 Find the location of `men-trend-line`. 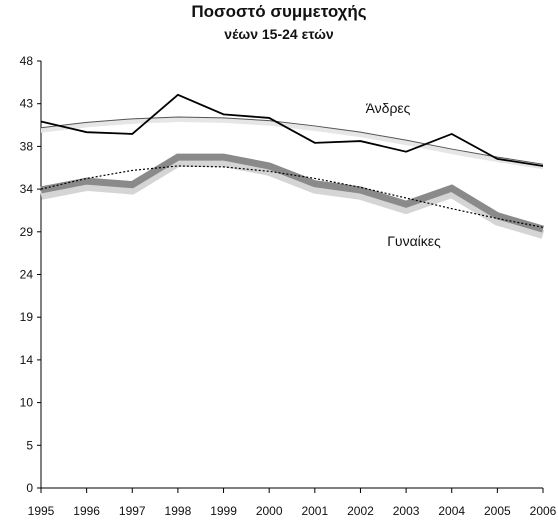

men-trend-line is located at coordinates (292, 140).